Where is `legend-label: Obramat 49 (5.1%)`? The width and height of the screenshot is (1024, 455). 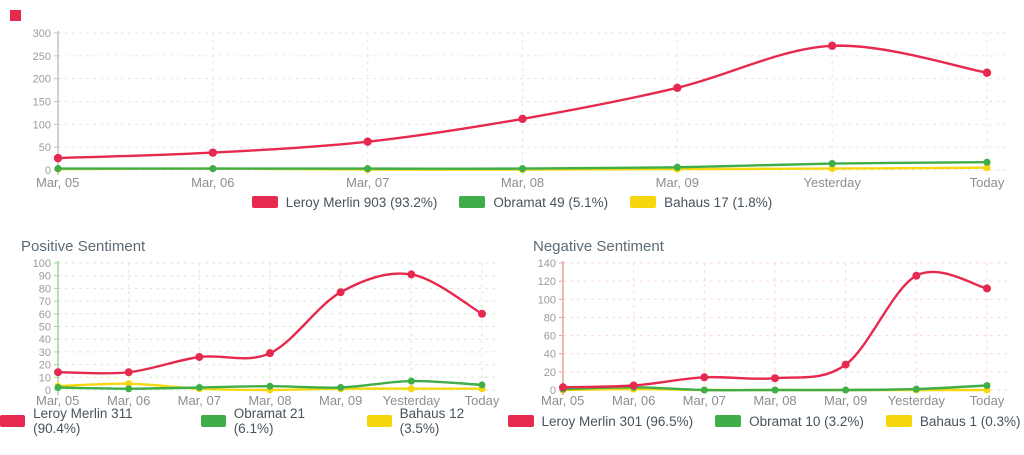 legend-label: Obramat 49 (5.1%) is located at coordinates (551, 202).